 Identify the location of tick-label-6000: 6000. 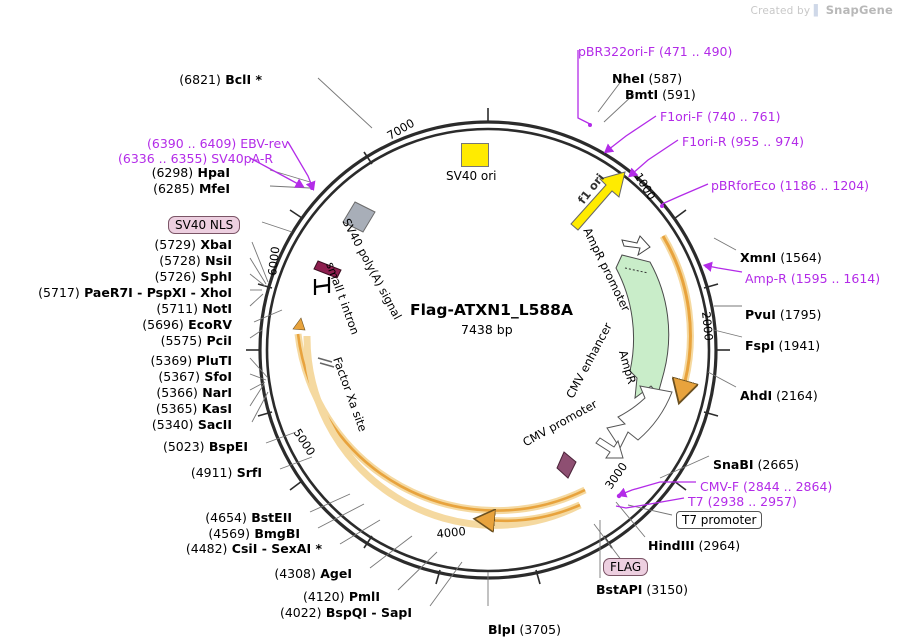
(273, 261).